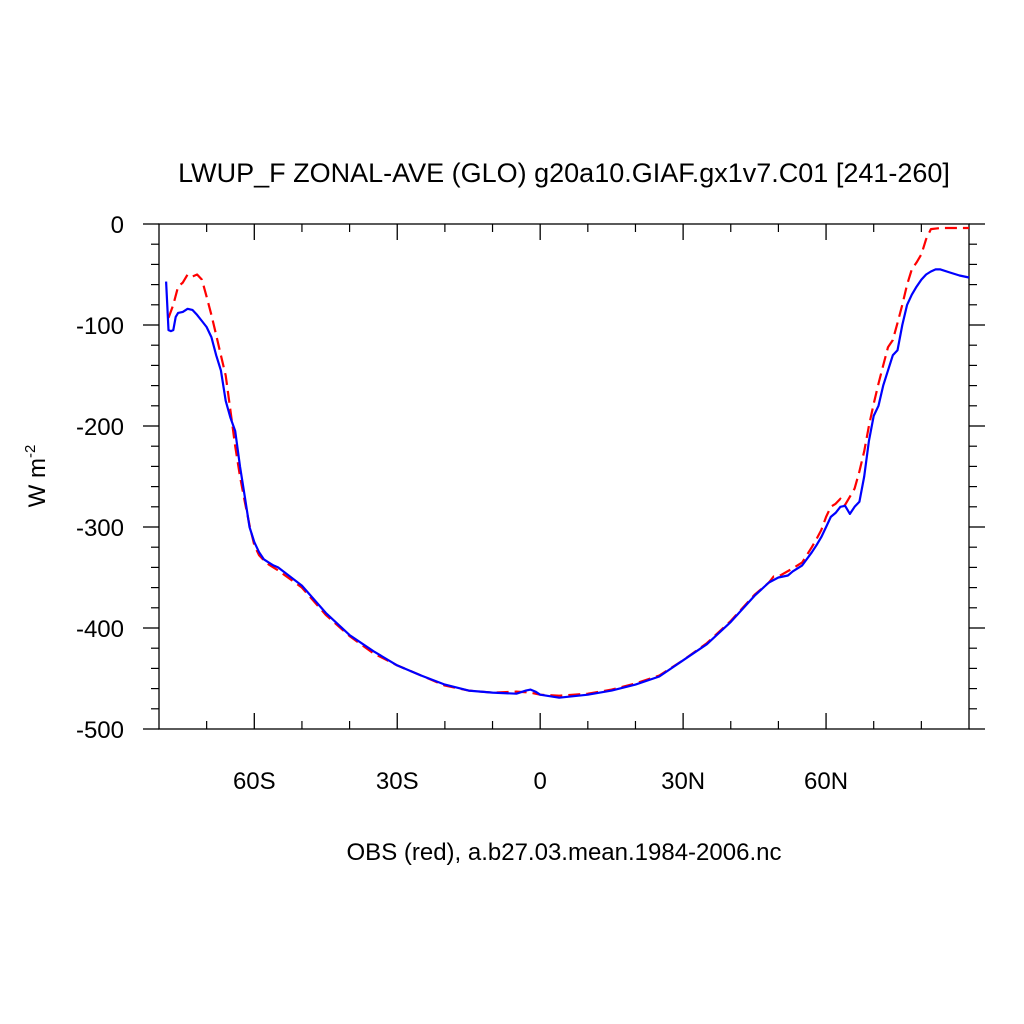  Describe the element at coordinates (397, 781) in the screenshot. I see `x-tick-label: 30S` at that location.